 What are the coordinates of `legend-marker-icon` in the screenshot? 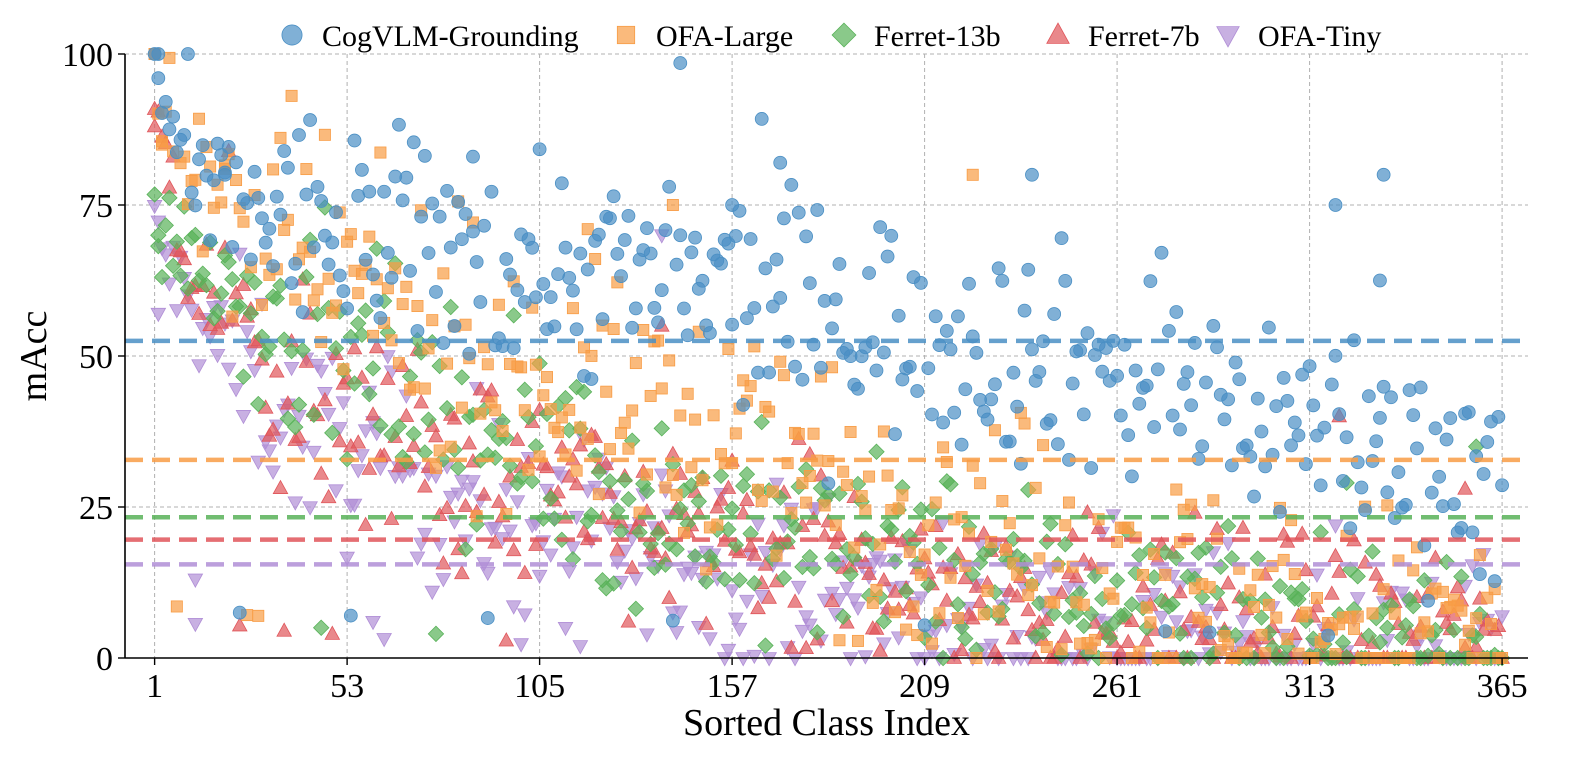 It's located at (292, 35).